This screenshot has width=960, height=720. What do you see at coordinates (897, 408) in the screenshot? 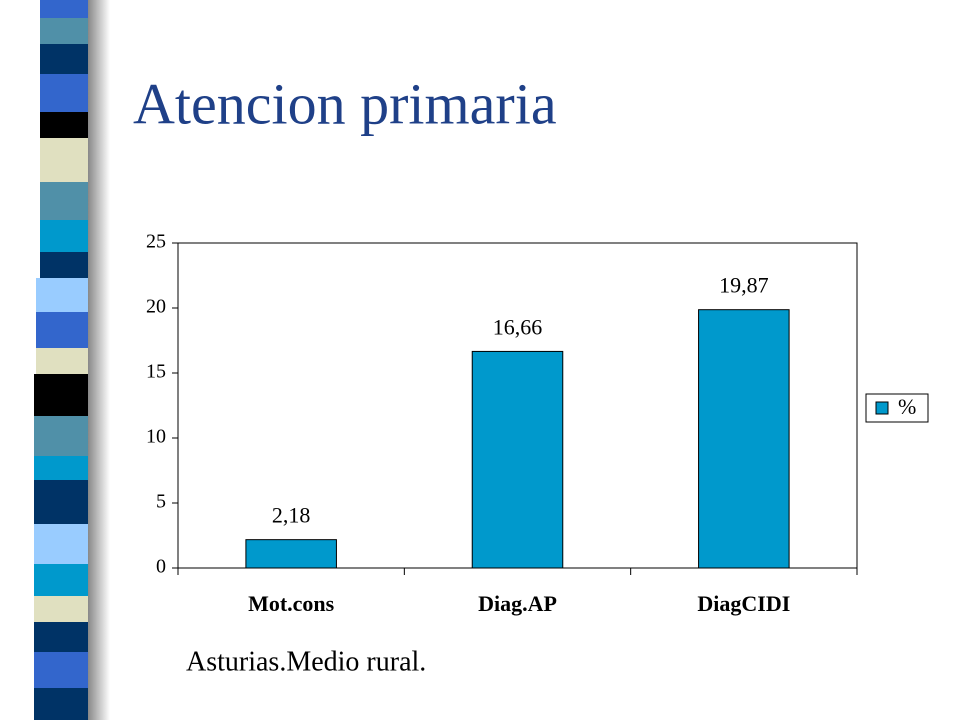
I see `legend-box` at bounding box center [897, 408].